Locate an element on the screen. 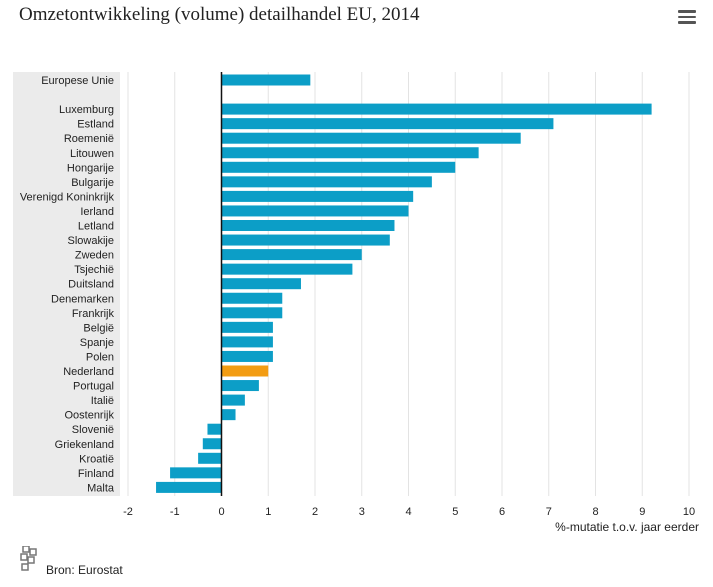  category-label: Tsjechië is located at coordinates (94, 270).